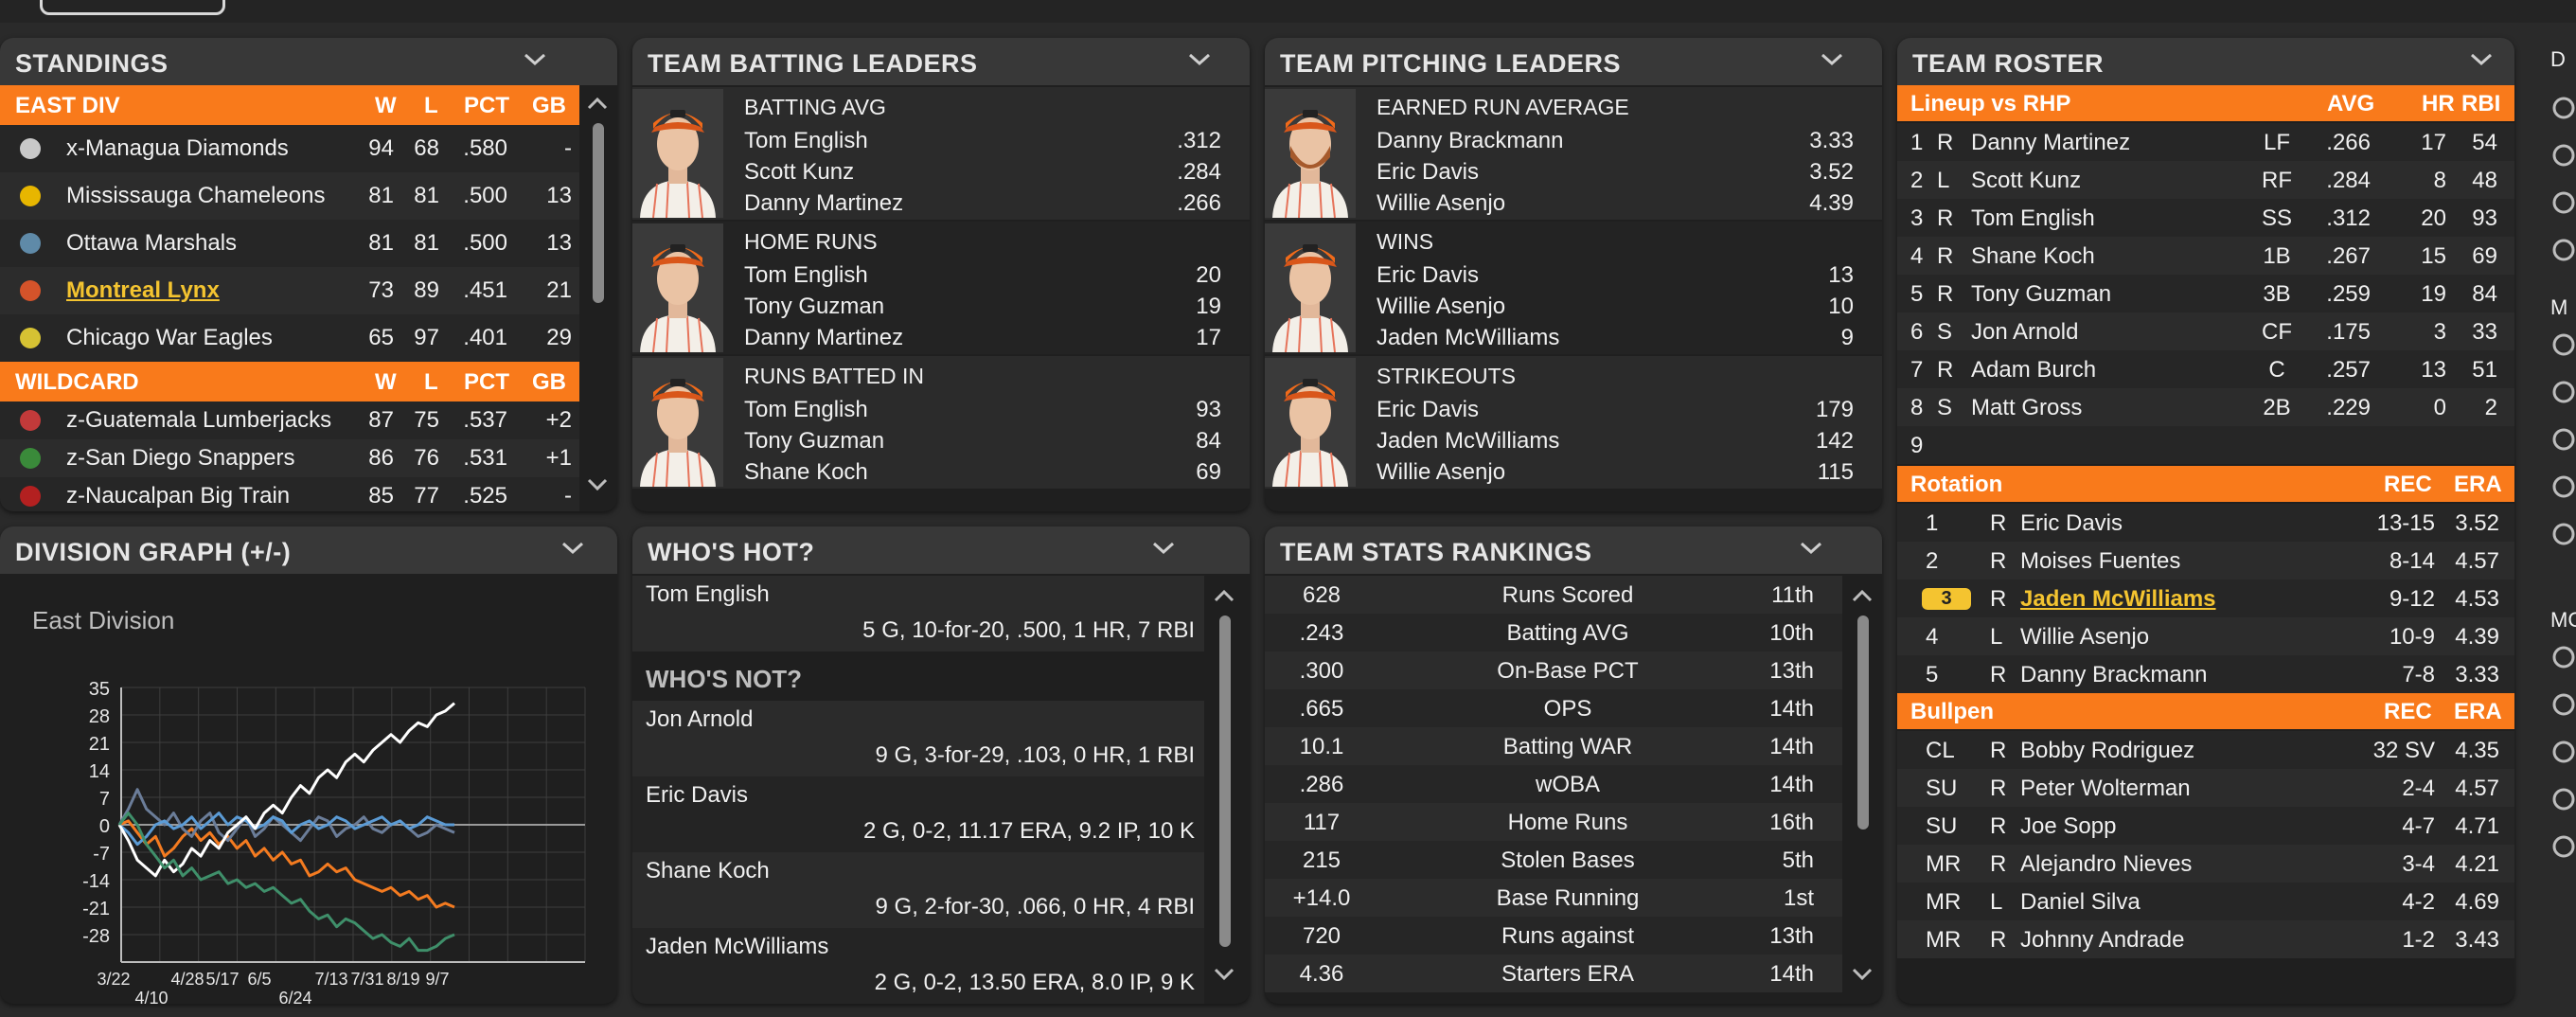  I want to click on bullpen-row: MR R Alejandro Nieves 3-4 4.21, so click(2206, 864).